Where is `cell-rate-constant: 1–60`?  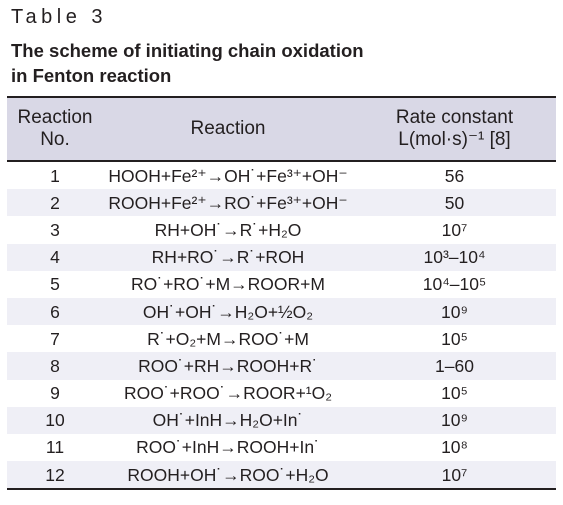
cell-rate-constant: 1–60 is located at coordinates (454, 365).